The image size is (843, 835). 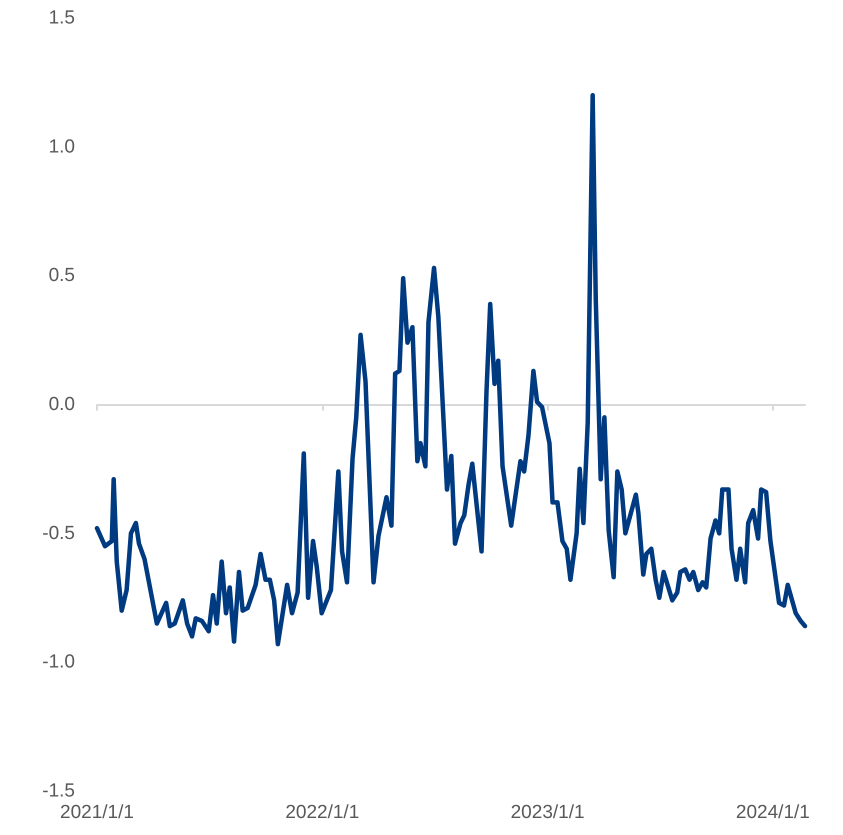 I want to click on x-tick-label: 2021/1/1, so click(x=97, y=812).